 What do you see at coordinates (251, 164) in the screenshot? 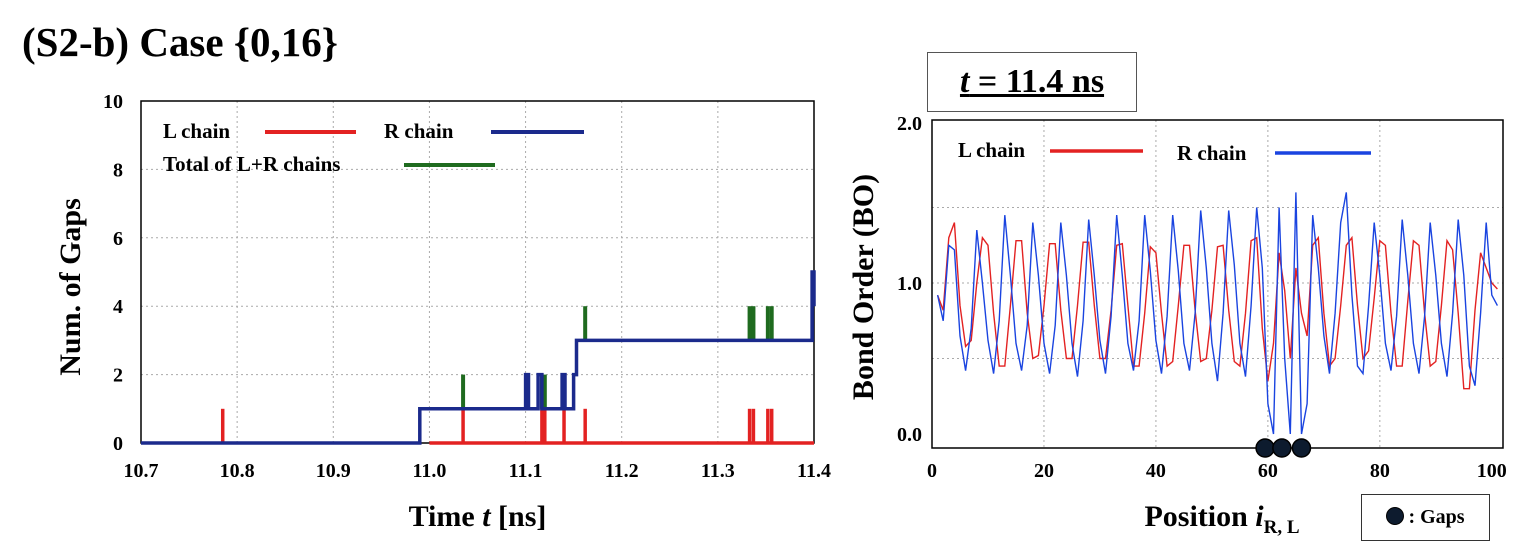
I see `legend-total: Total of L+R chains` at bounding box center [251, 164].